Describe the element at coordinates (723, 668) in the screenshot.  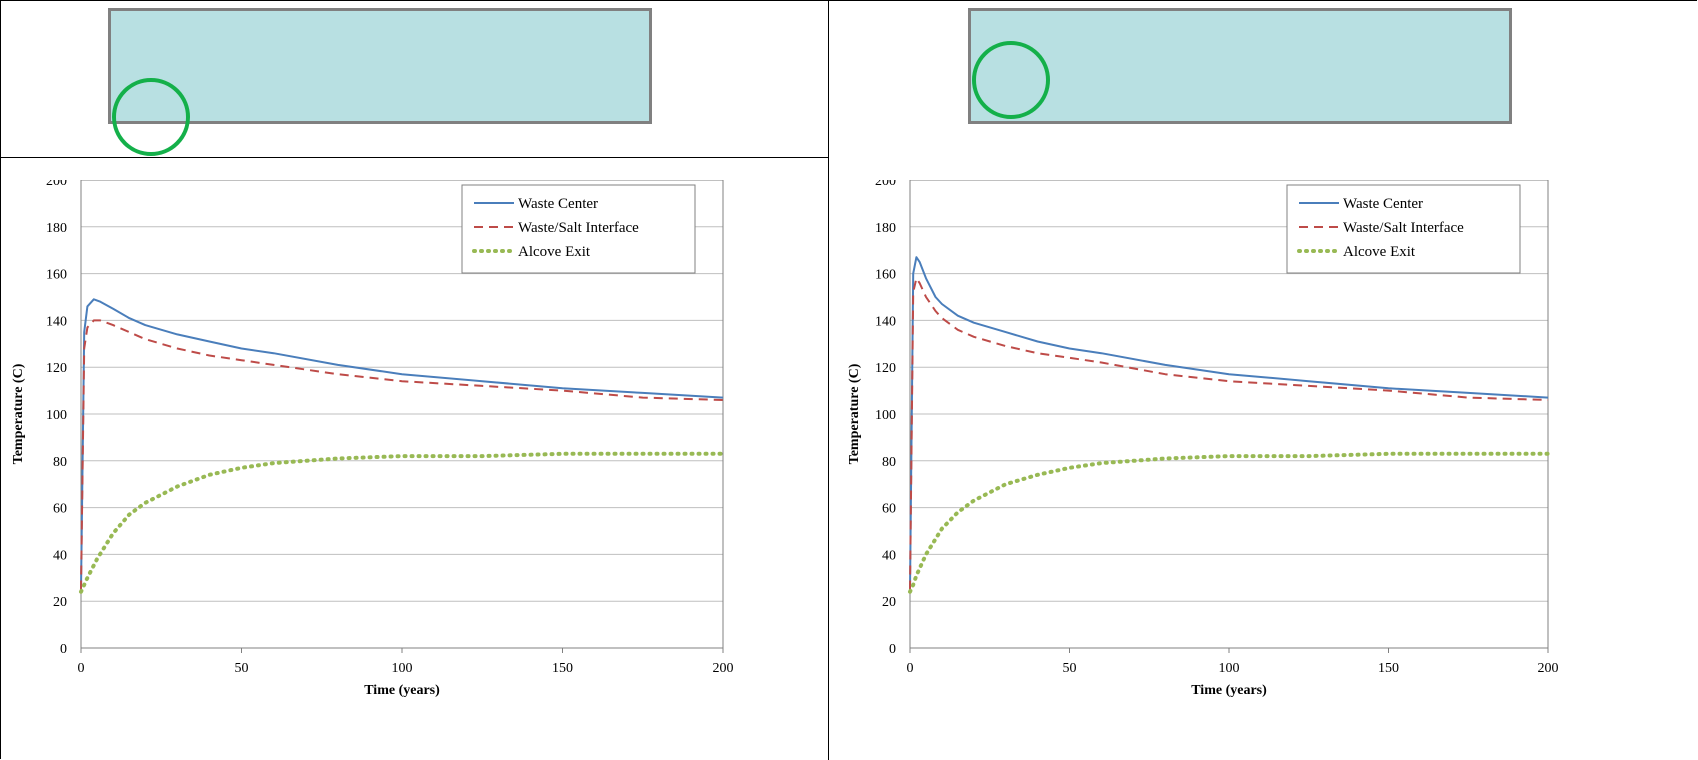
I see `c0-xtick-label-200: 200` at that location.